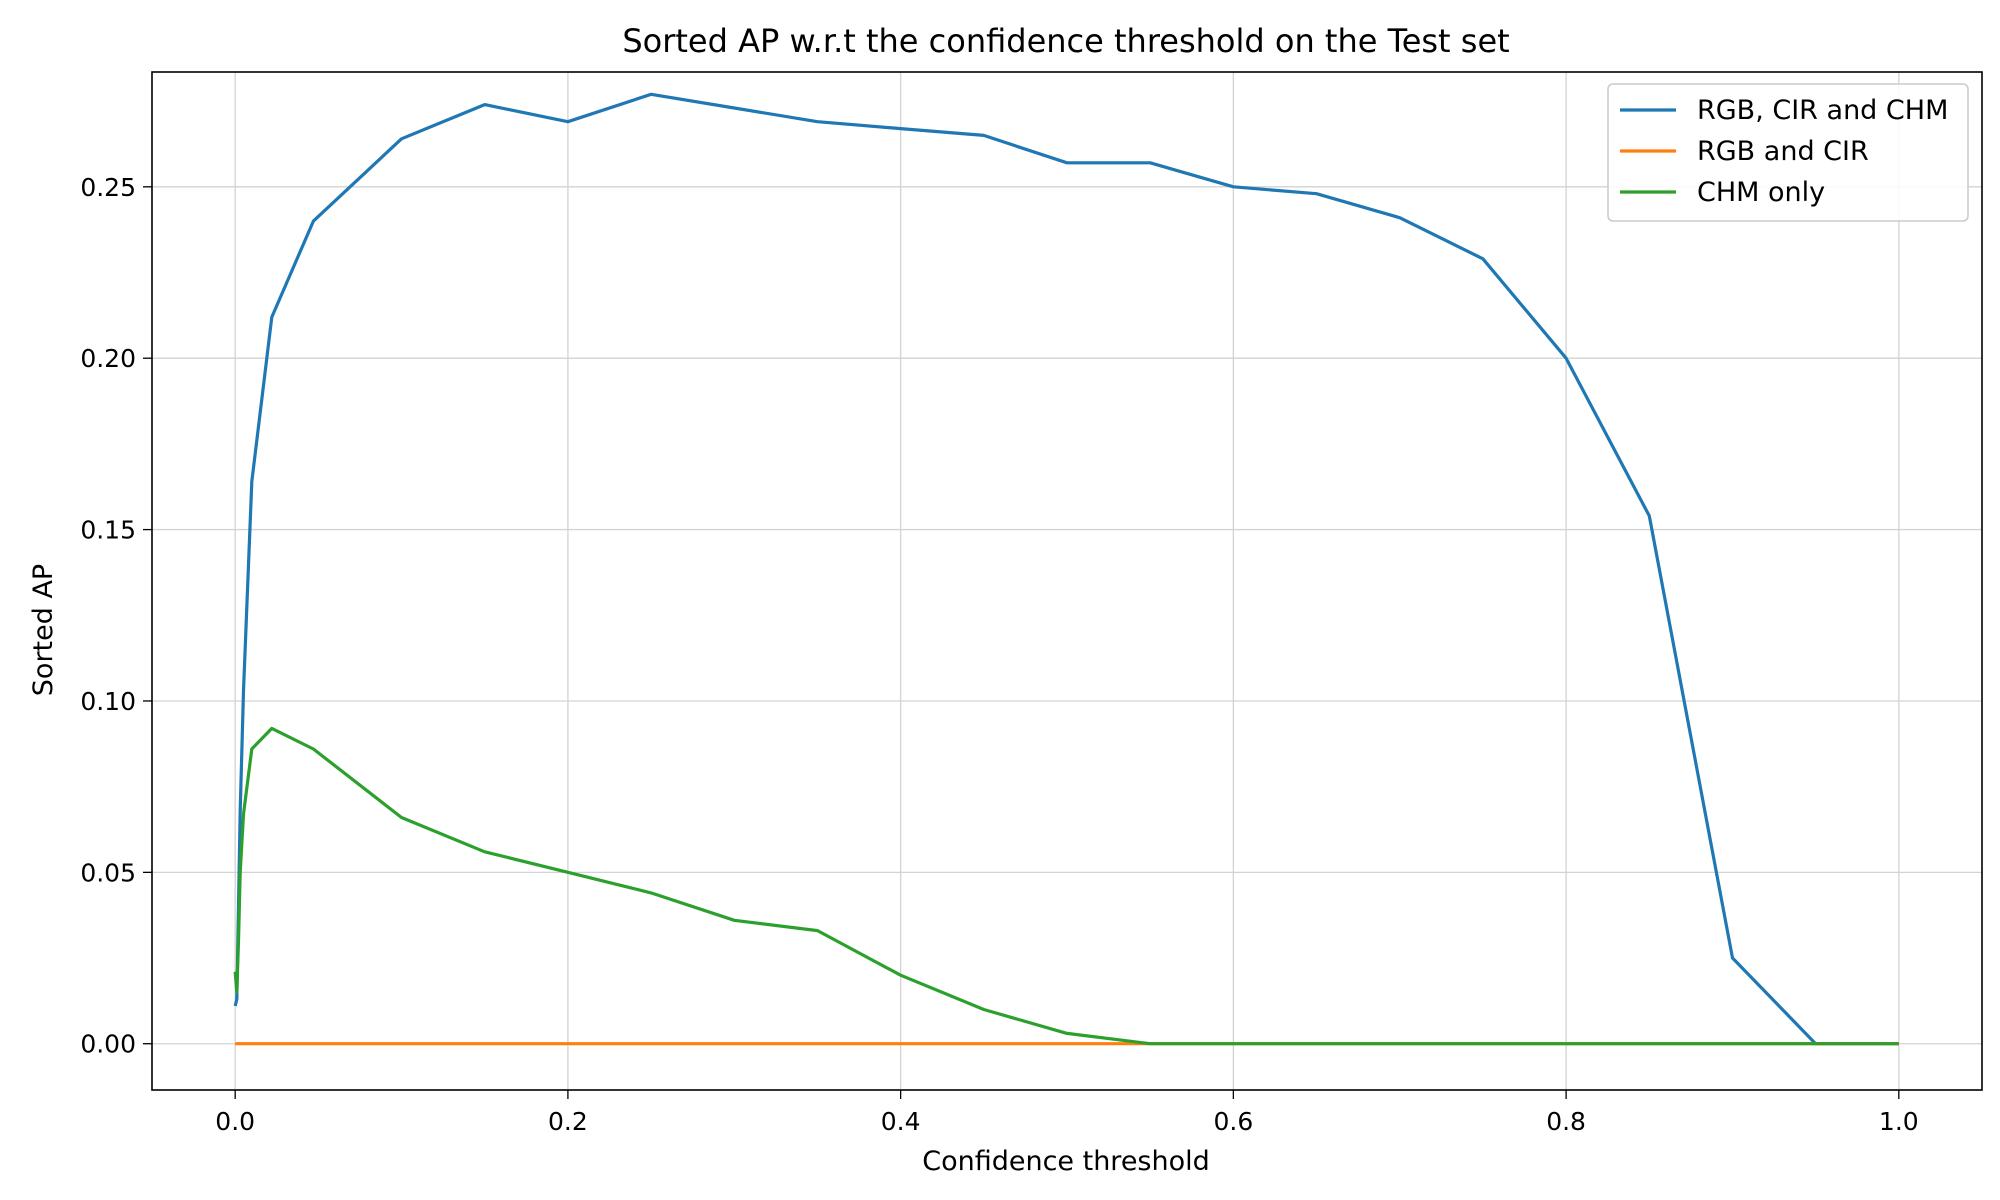  Describe the element at coordinates (108, 701) in the screenshot. I see `y-tick-label: 0.10` at that location.